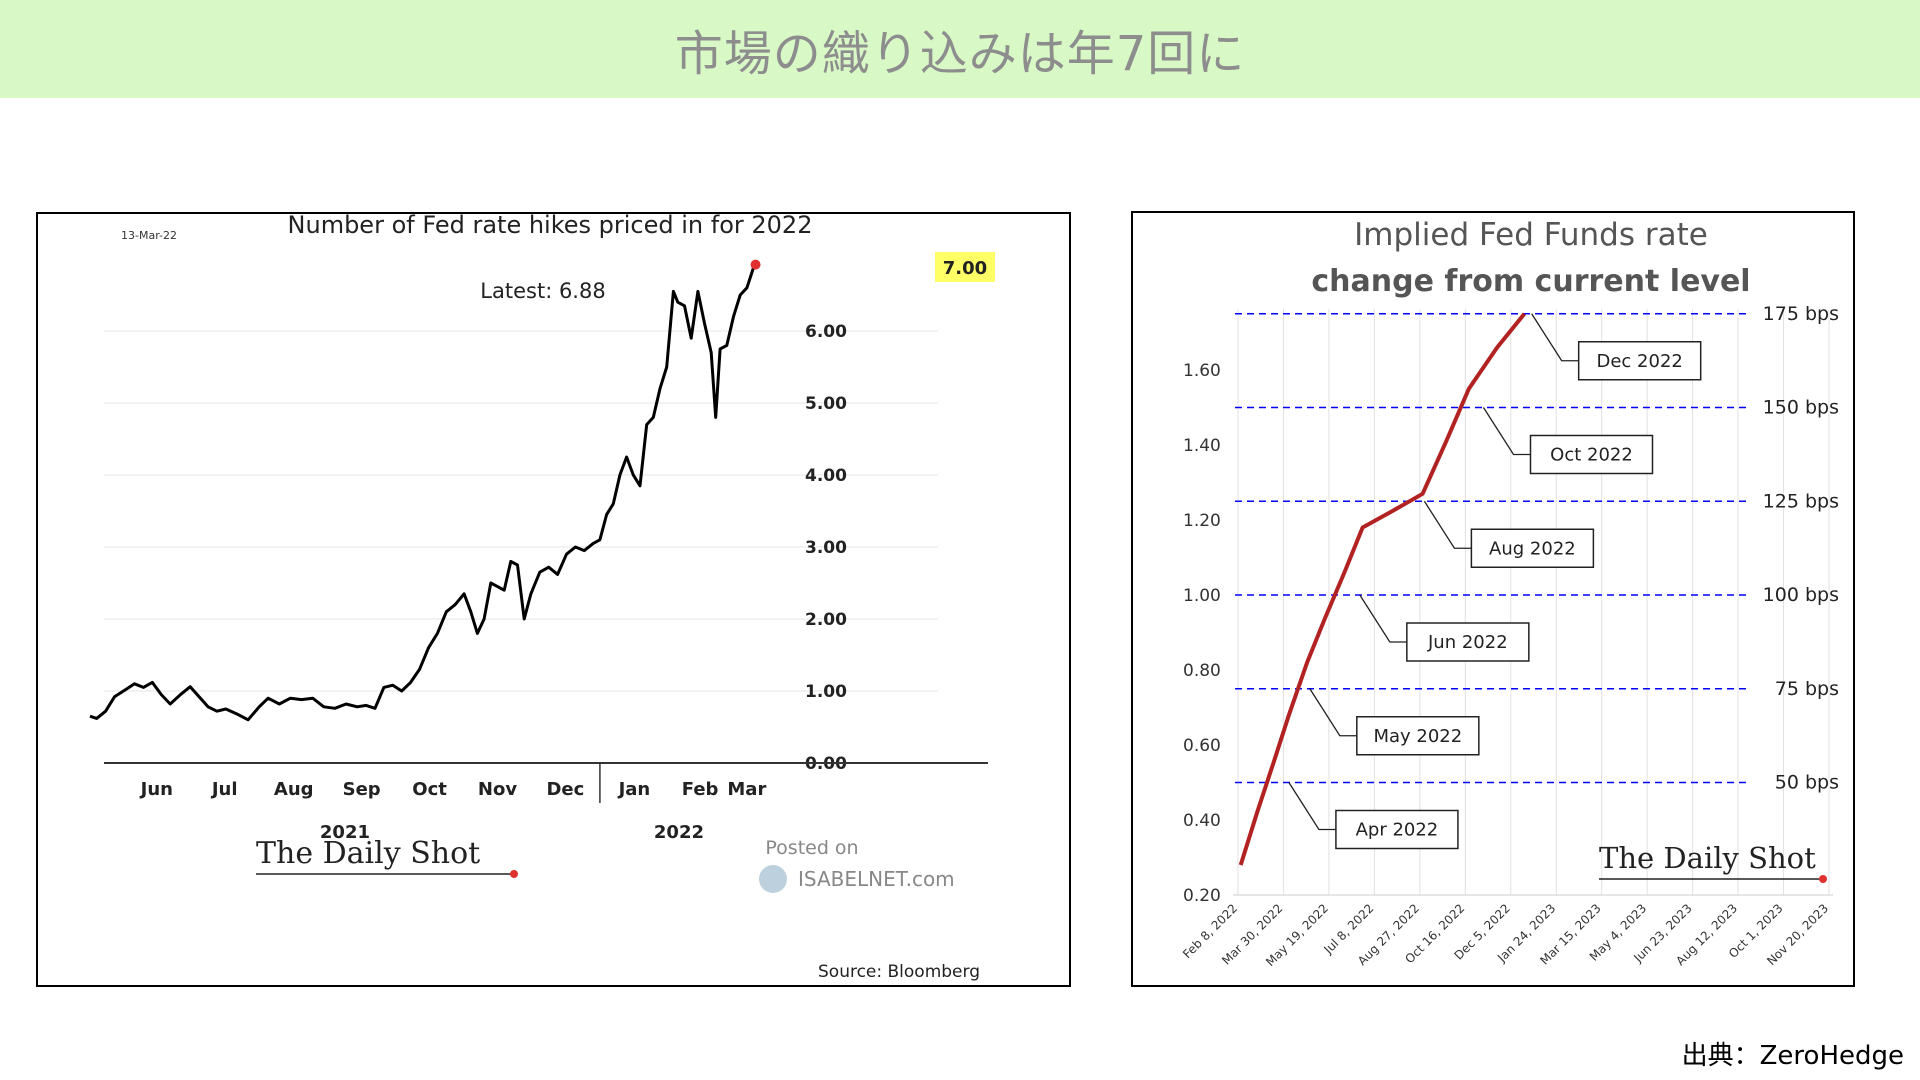  Describe the element at coordinates (149, 235) in the screenshot. I see `chart-date-stamp: 13-Mar-22` at that location.